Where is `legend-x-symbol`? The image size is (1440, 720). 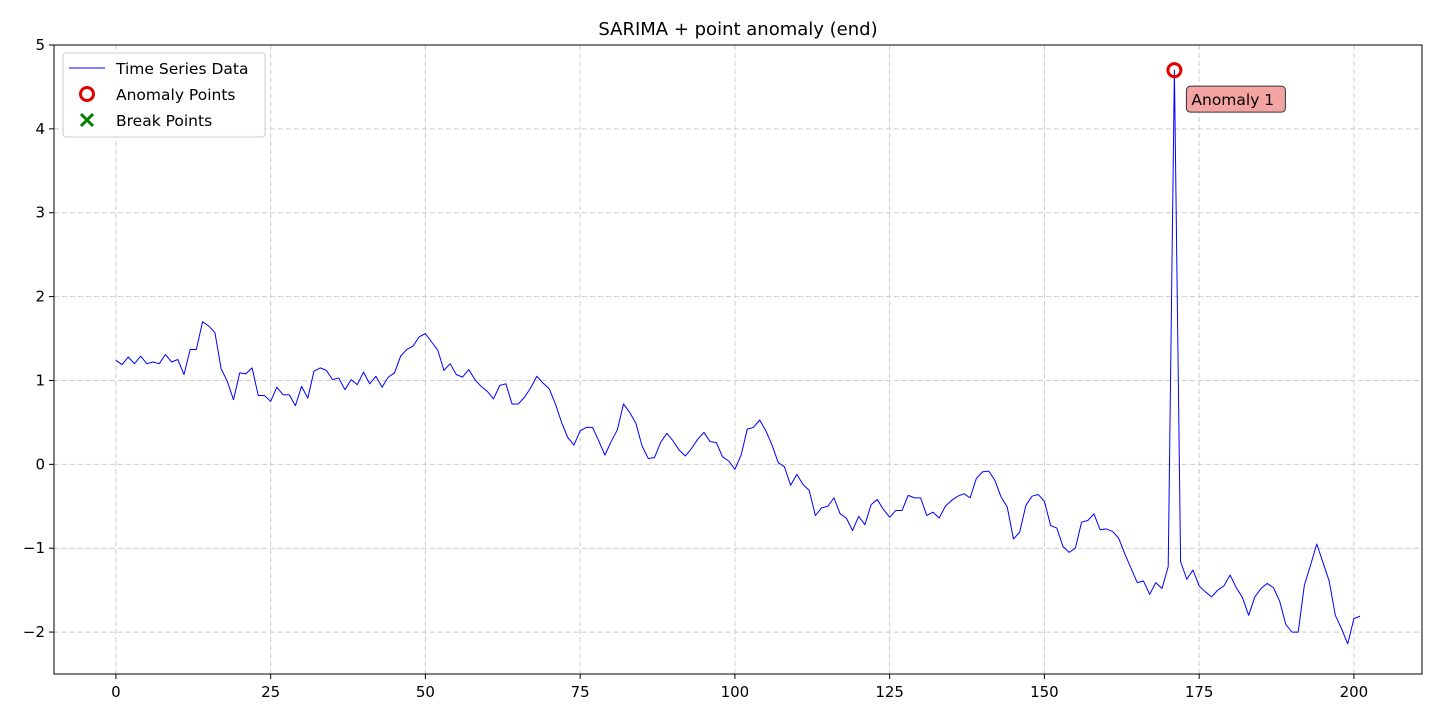 legend-x-symbol is located at coordinates (87, 120).